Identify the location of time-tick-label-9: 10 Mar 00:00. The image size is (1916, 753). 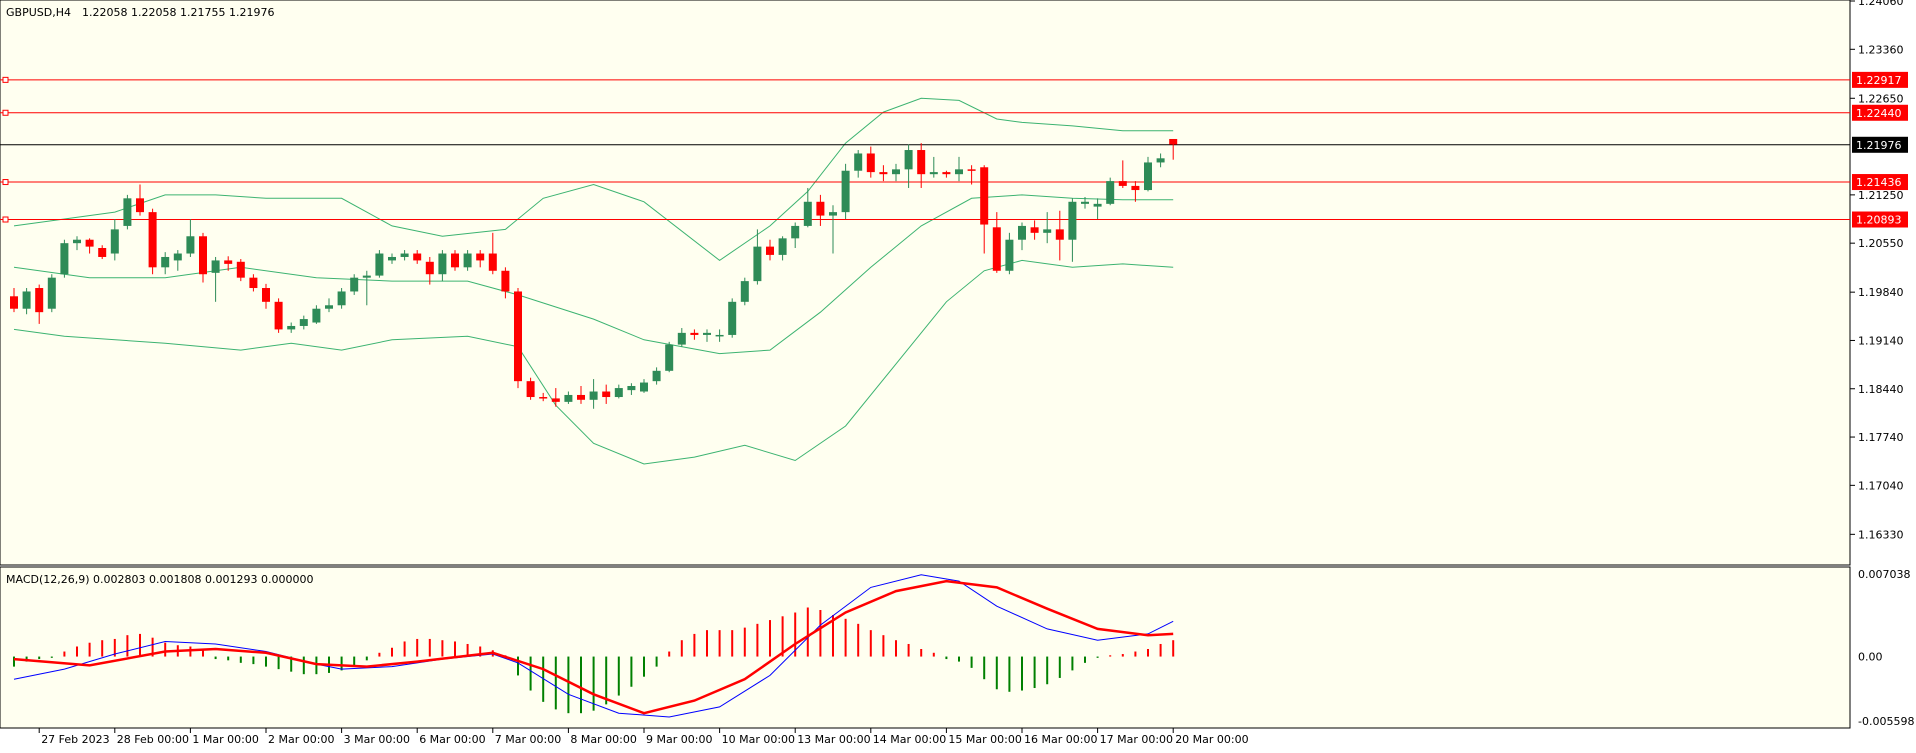
(758, 739).